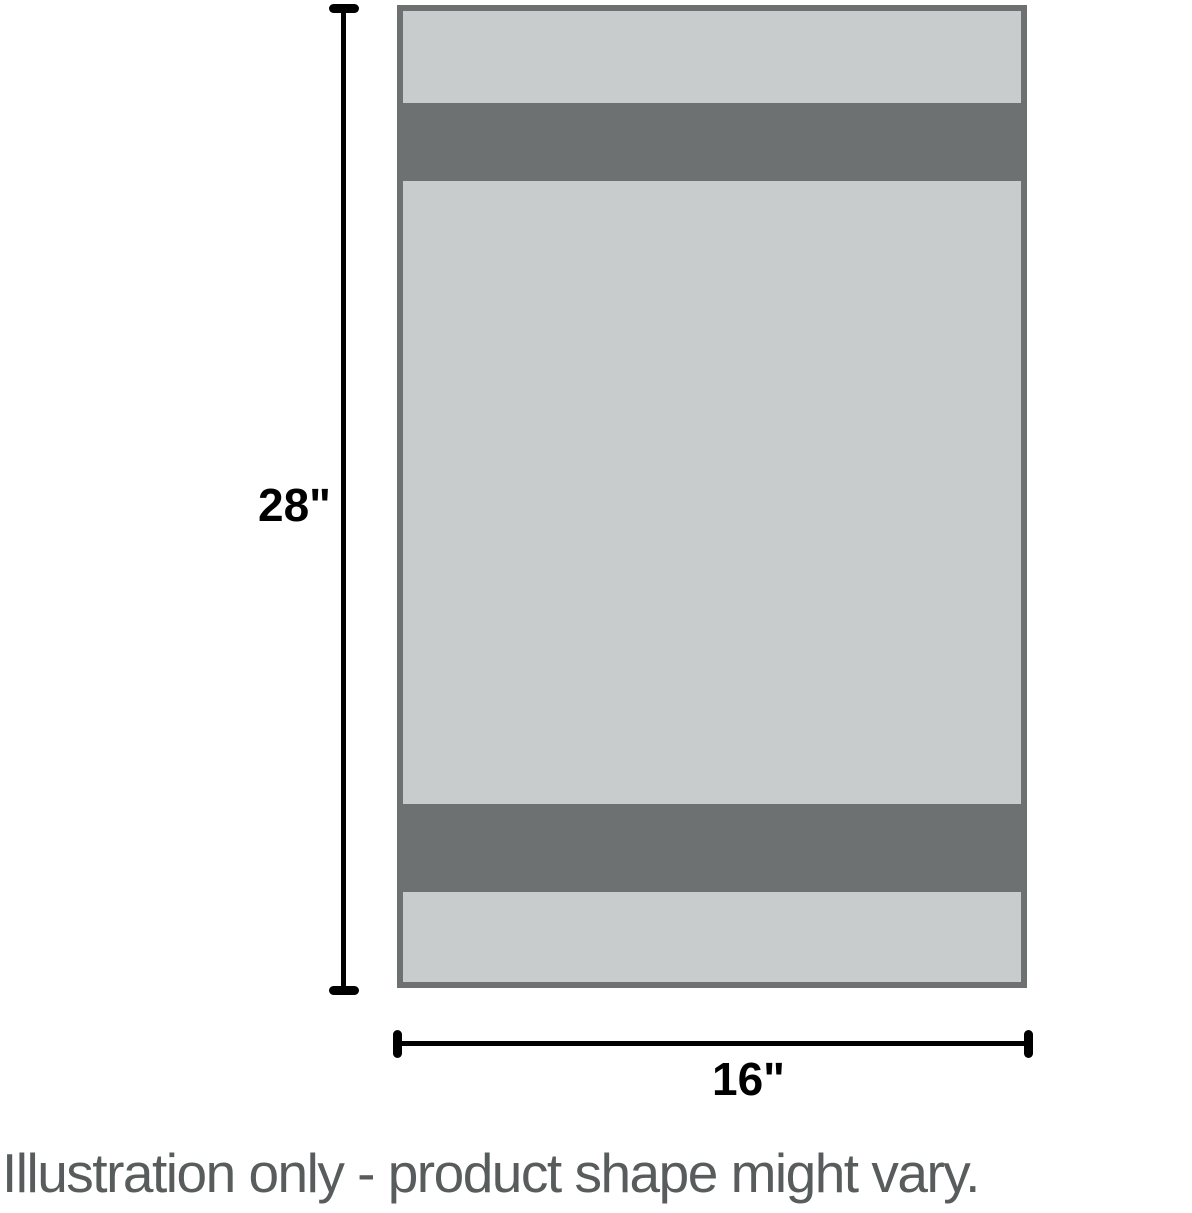 This screenshot has height=1213, width=1192. I want to click on product-stripe-bottom, so click(712, 848).